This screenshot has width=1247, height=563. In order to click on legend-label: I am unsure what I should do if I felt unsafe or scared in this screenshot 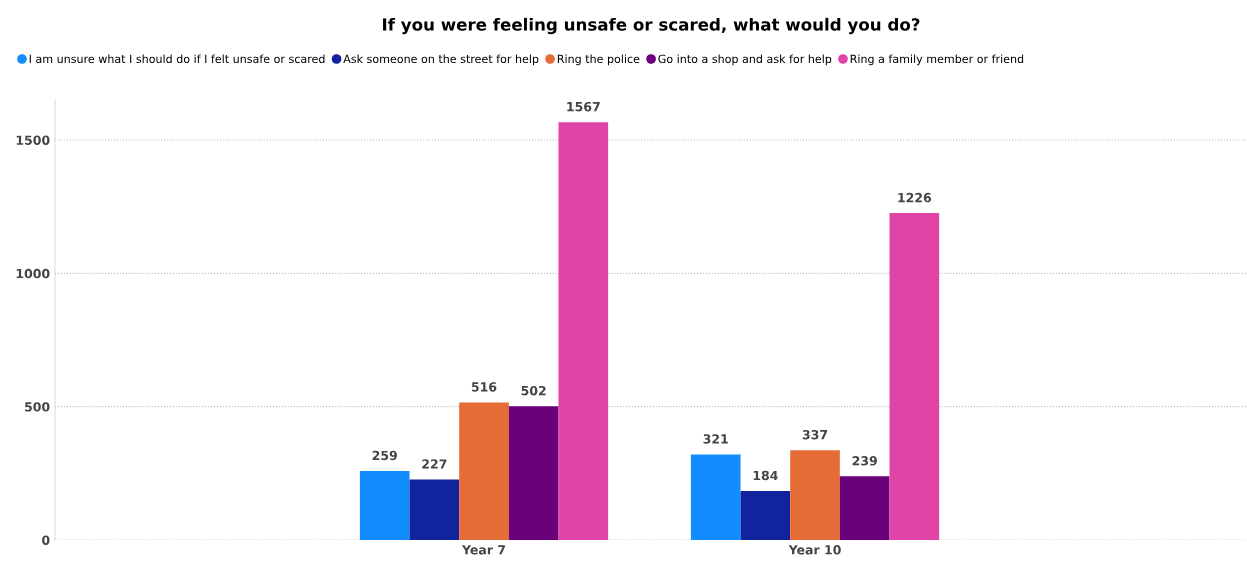, I will do `click(177, 59)`.